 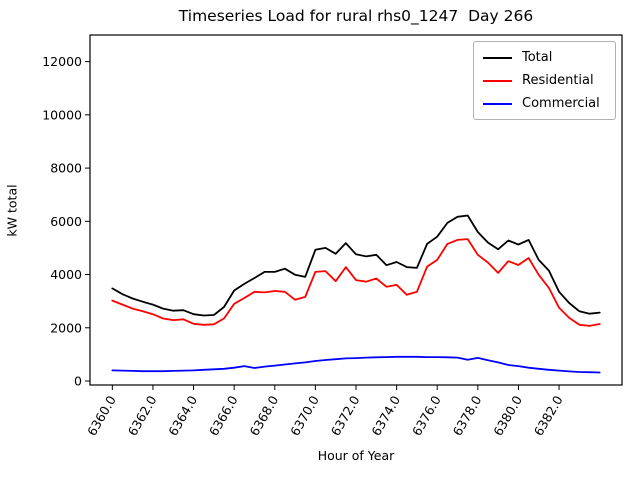 I want to click on x-tick-label: 6368.0, so click(x=264, y=415).